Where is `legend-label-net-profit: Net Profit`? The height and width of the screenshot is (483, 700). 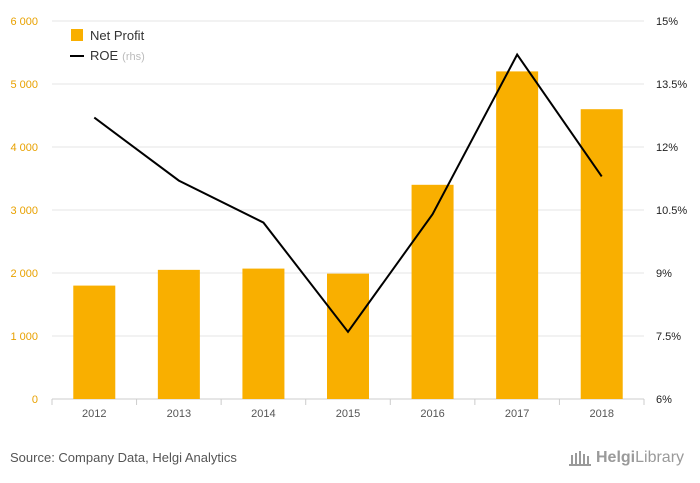
legend-label-net-profit: Net Profit is located at coordinates (117, 35).